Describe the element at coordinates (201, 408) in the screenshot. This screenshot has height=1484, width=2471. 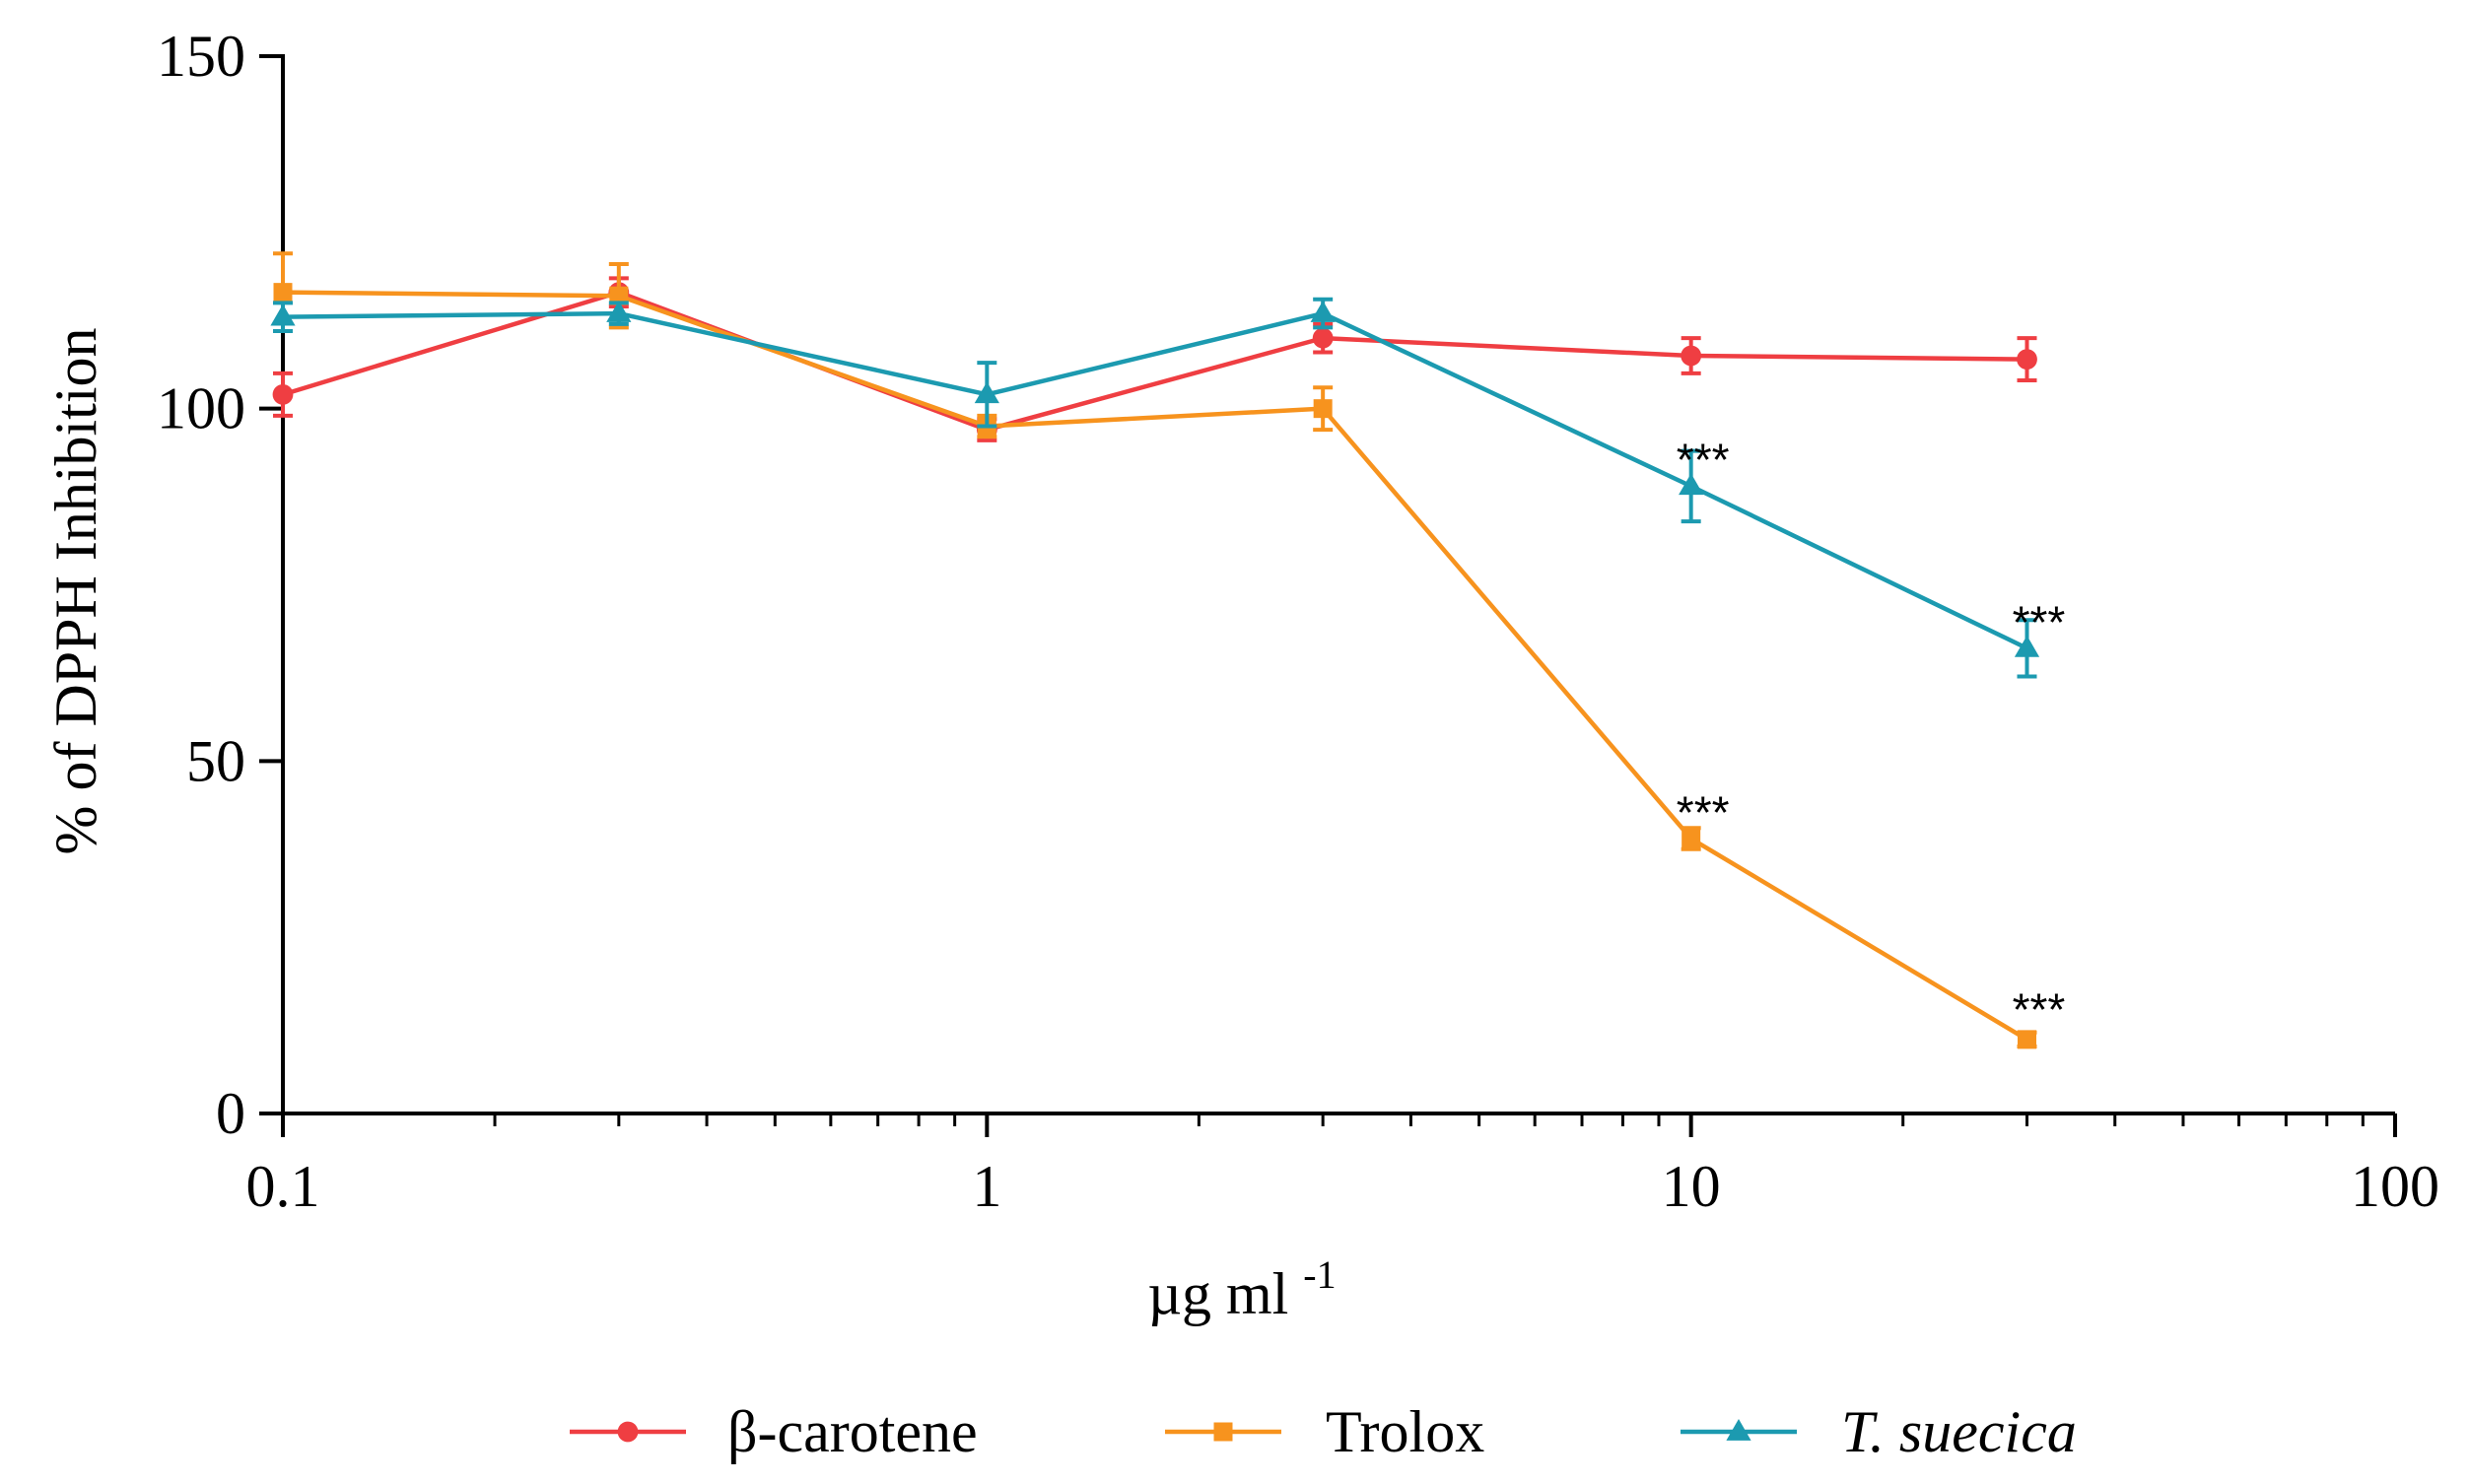
I see `y-tick-label: 100` at that location.